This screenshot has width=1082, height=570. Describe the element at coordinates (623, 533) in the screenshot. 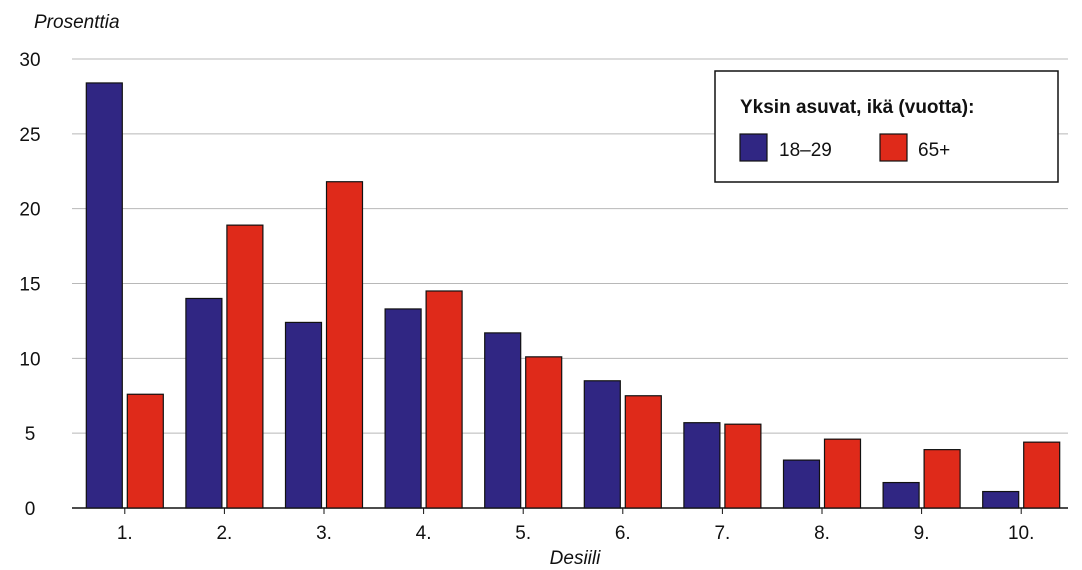

I see `x-tick-label: 6.` at that location.